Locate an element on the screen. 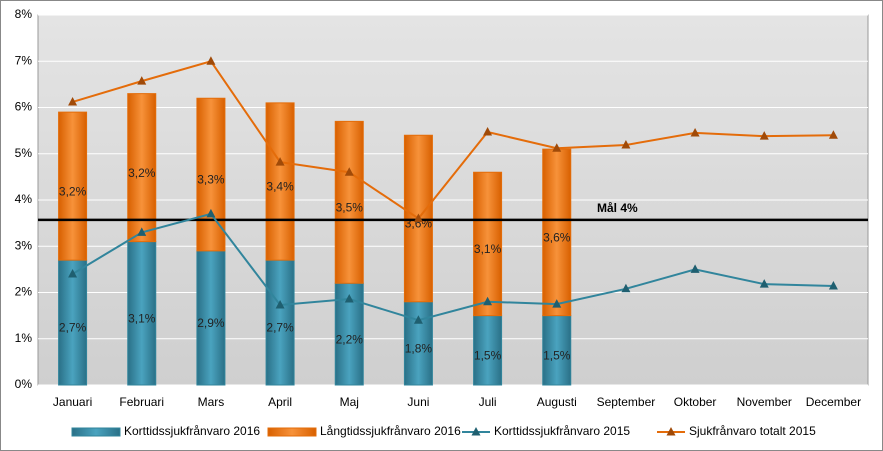 The height and width of the screenshot is (451, 883). x-tick-label: September is located at coordinates (626, 402).